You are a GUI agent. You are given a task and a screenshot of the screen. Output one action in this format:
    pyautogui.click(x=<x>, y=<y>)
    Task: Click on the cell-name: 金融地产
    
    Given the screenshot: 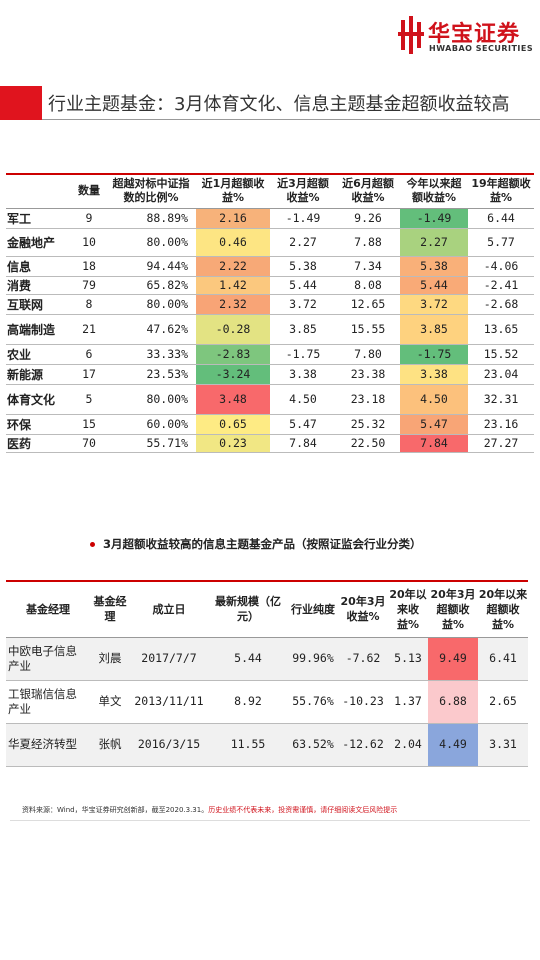 What is the action you would take?
    pyautogui.click(x=39, y=242)
    